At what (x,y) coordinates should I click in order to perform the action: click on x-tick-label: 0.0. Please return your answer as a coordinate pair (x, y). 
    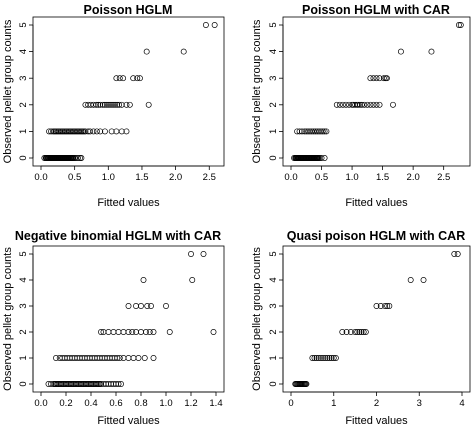
    Looking at the image, I should click on (290, 177).